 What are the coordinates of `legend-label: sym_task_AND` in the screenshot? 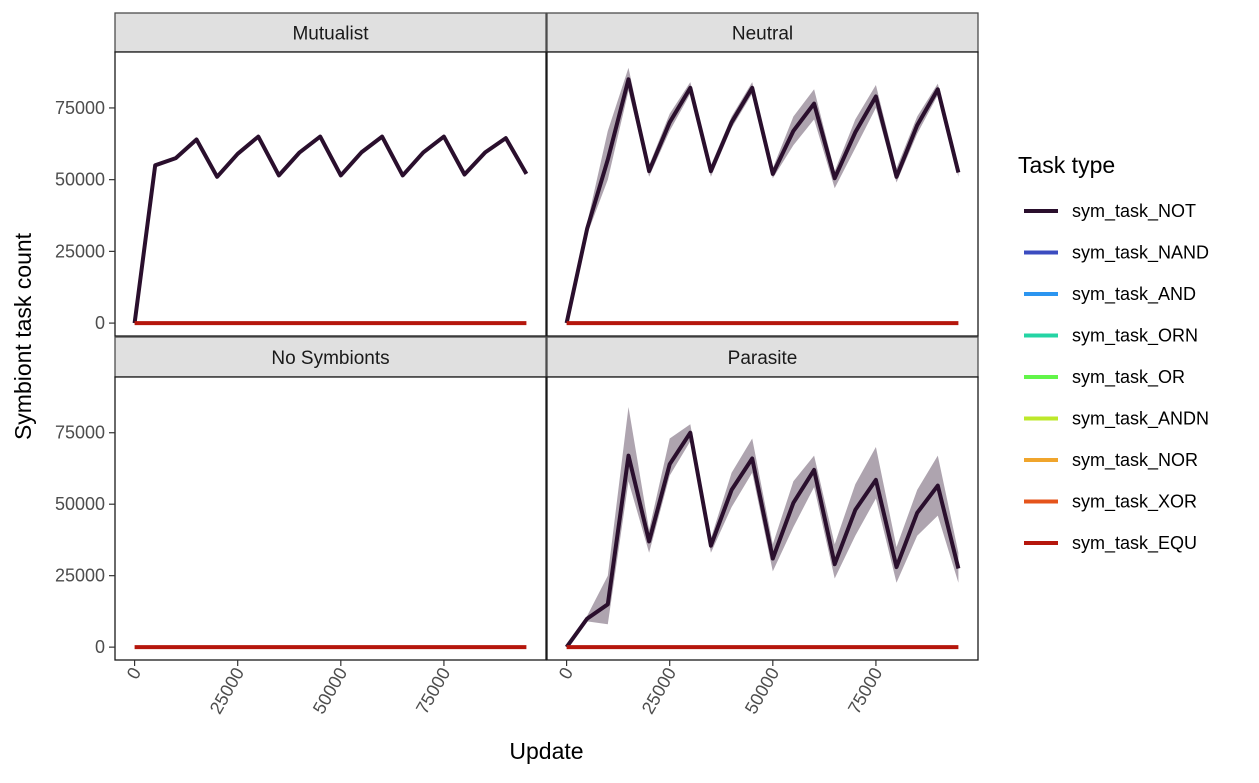 It's located at (1134, 294).